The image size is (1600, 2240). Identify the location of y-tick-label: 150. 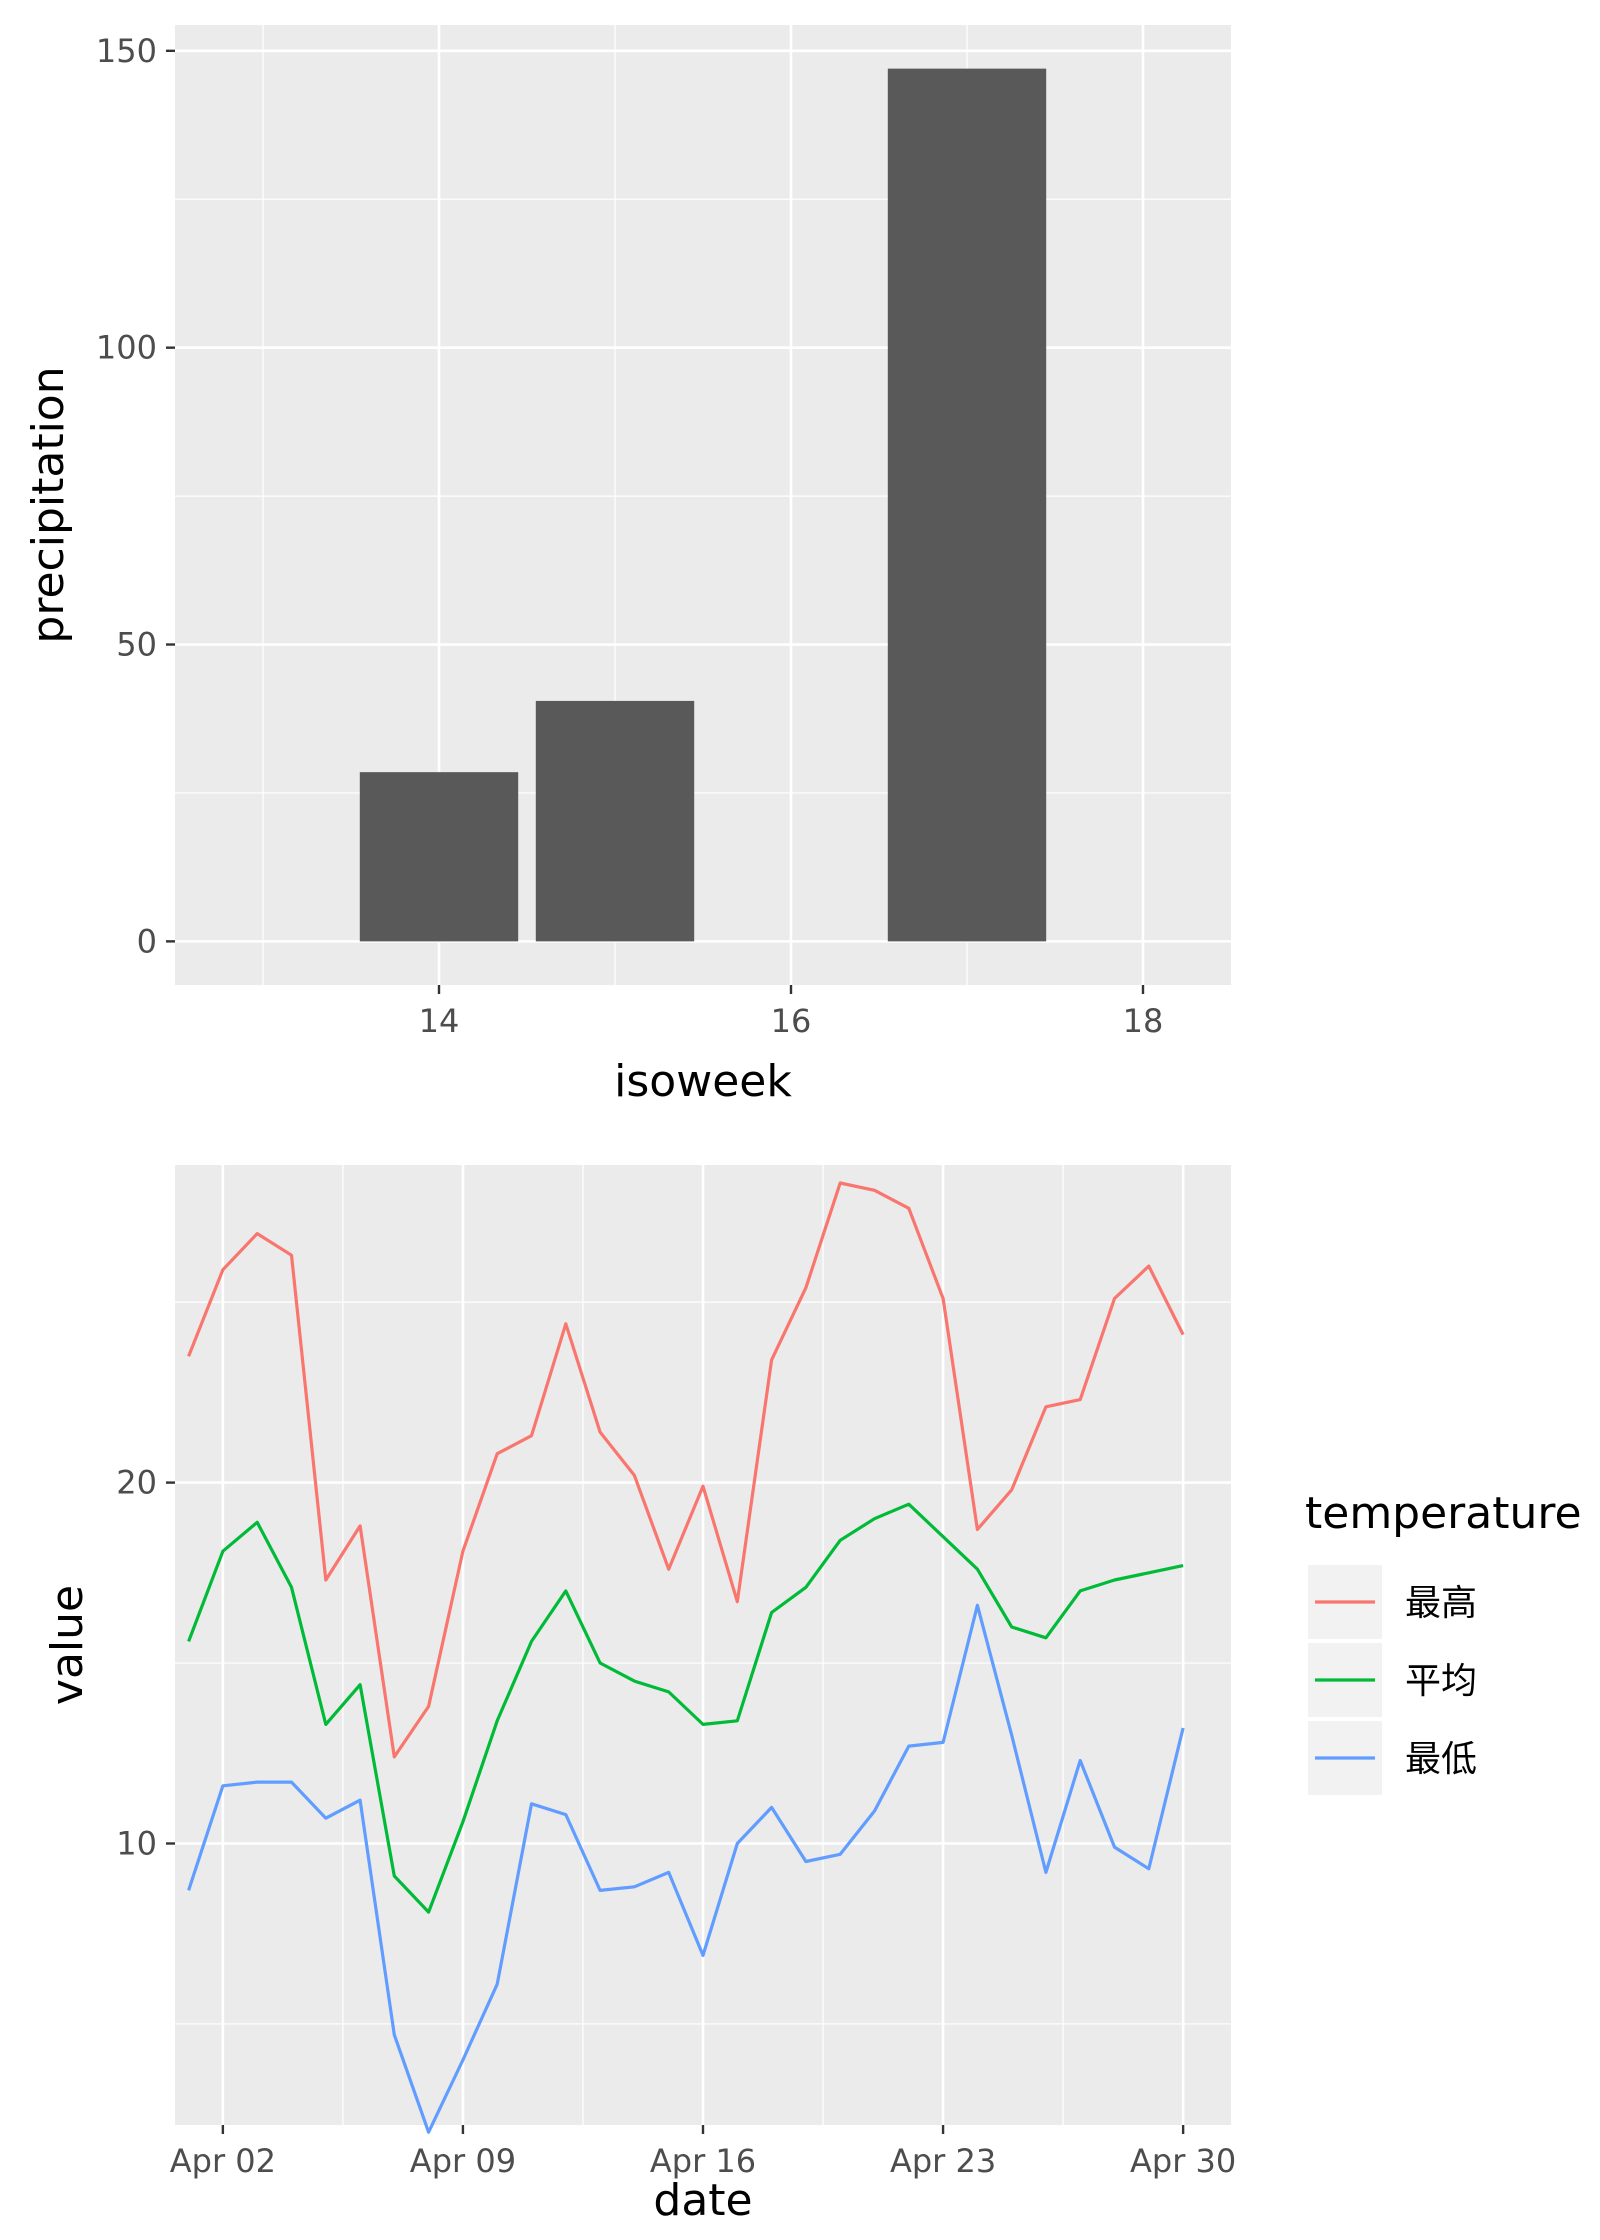
(126, 51).